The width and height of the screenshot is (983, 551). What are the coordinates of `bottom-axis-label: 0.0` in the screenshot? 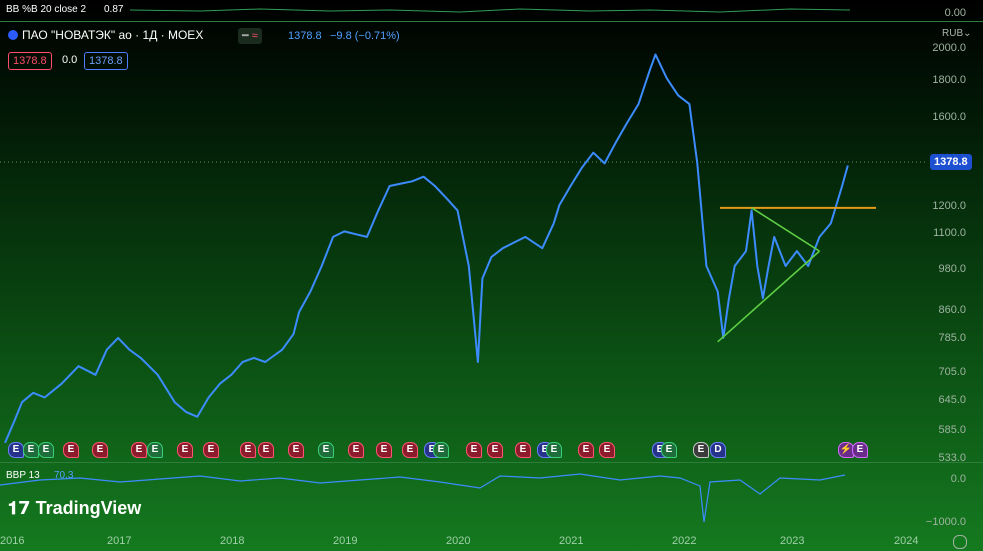 It's located at (958, 479).